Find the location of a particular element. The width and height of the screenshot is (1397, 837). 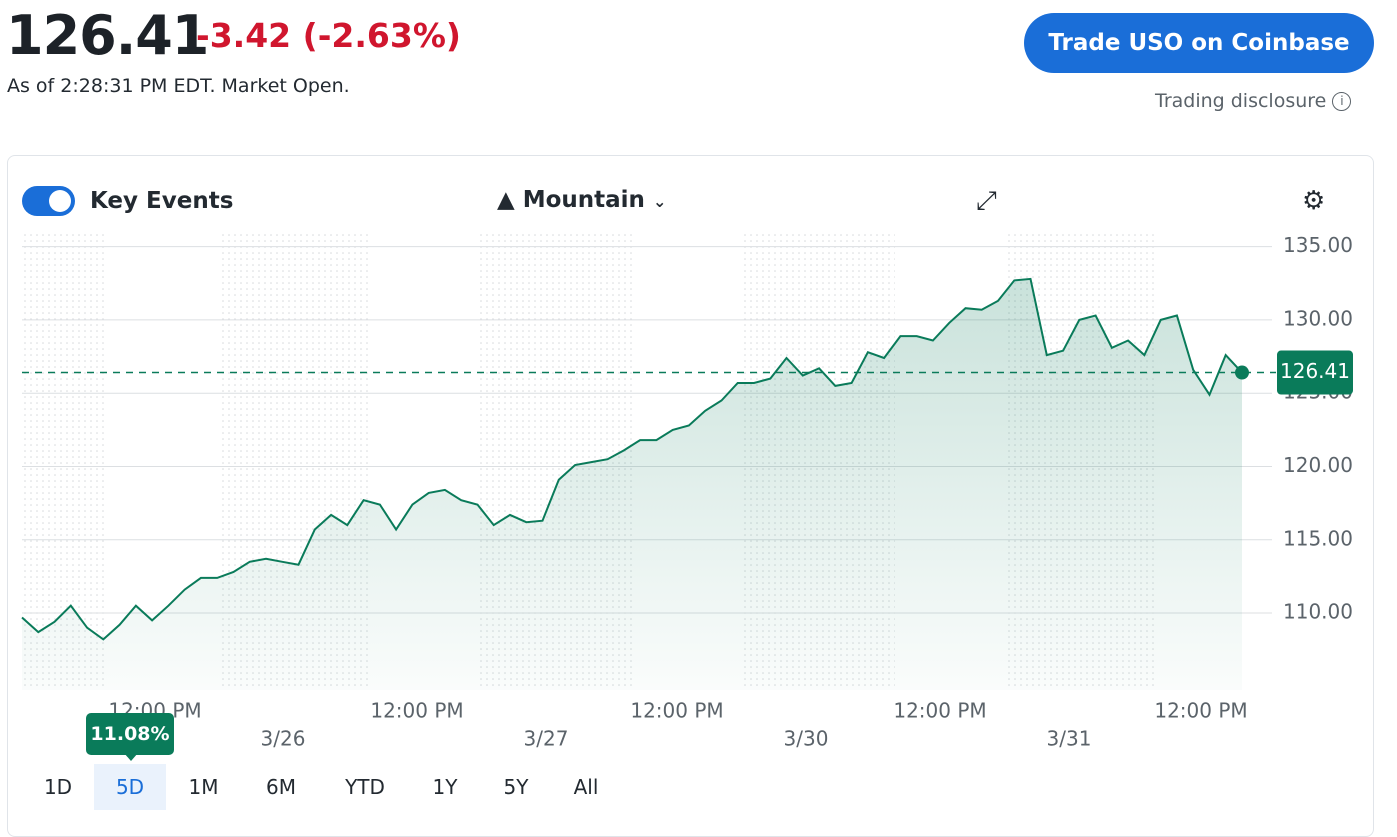

x-date-label: 3/27 is located at coordinates (546, 739).